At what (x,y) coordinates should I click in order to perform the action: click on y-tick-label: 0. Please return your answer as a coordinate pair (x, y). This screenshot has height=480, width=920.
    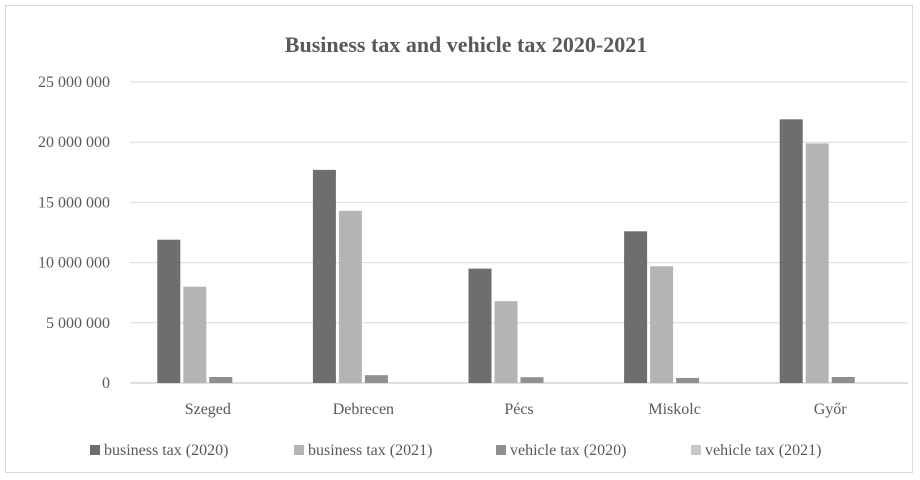
    Looking at the image, I should click on (106, 383).